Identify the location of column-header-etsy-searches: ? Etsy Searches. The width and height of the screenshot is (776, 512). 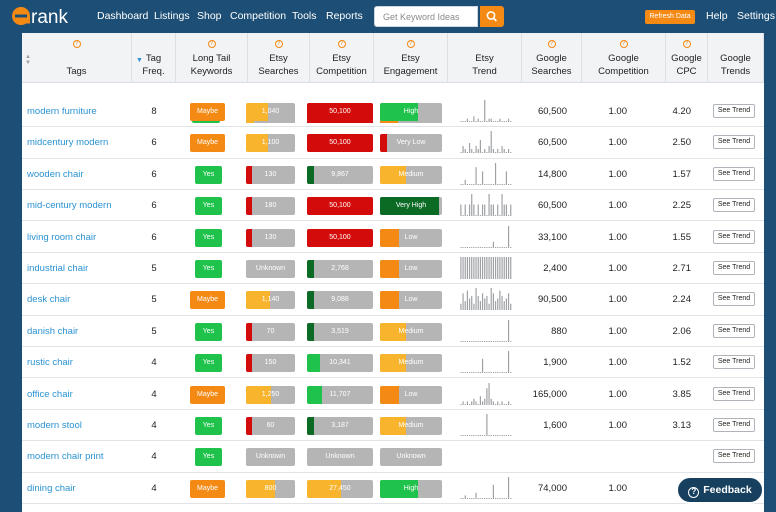
(279, 58).